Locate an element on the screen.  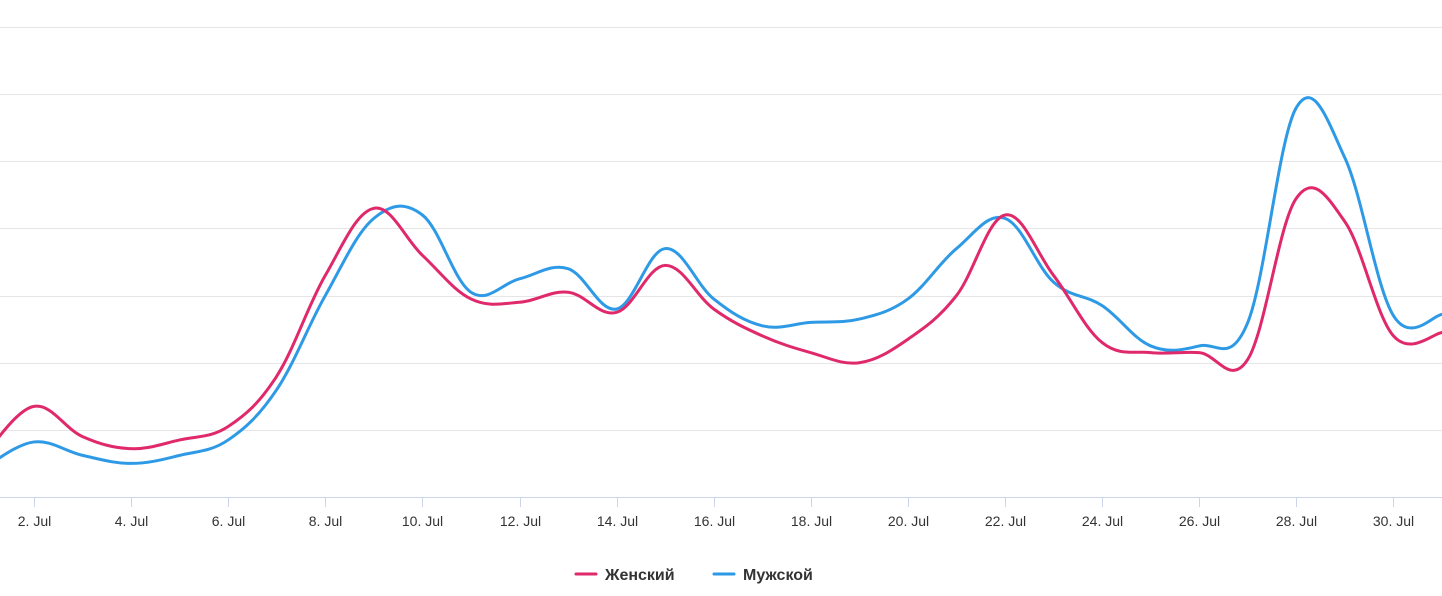
legend-item-female: Женский is located at coordinates (624, 575).